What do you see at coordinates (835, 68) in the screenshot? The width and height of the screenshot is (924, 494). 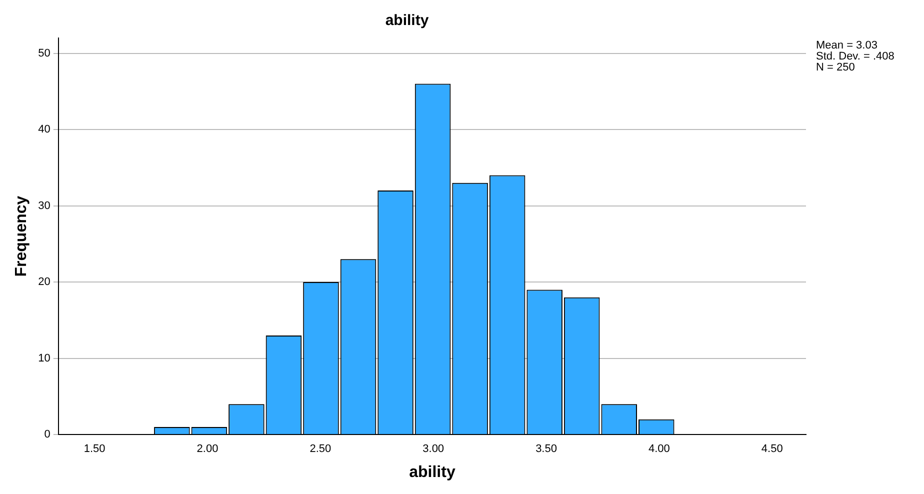 I see `text: N = 250` at bounding box center [835, 68].